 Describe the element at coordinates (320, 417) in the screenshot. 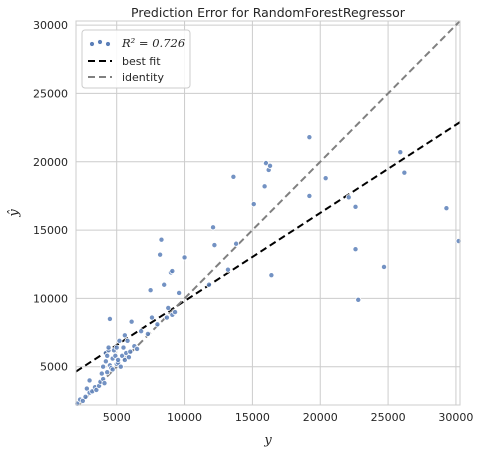

I see `x-tick-label: 20000` at that location.